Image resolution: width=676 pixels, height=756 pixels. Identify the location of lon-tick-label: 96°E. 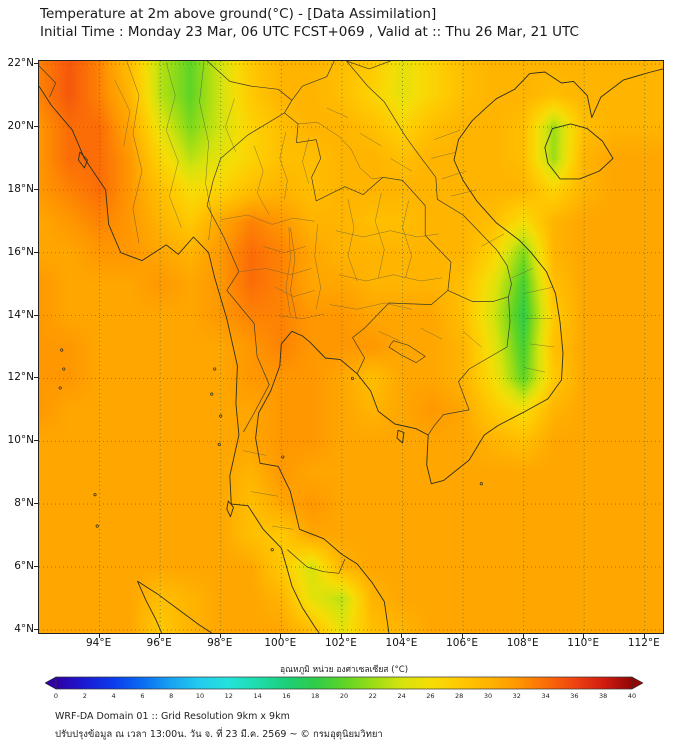
(159, 643).